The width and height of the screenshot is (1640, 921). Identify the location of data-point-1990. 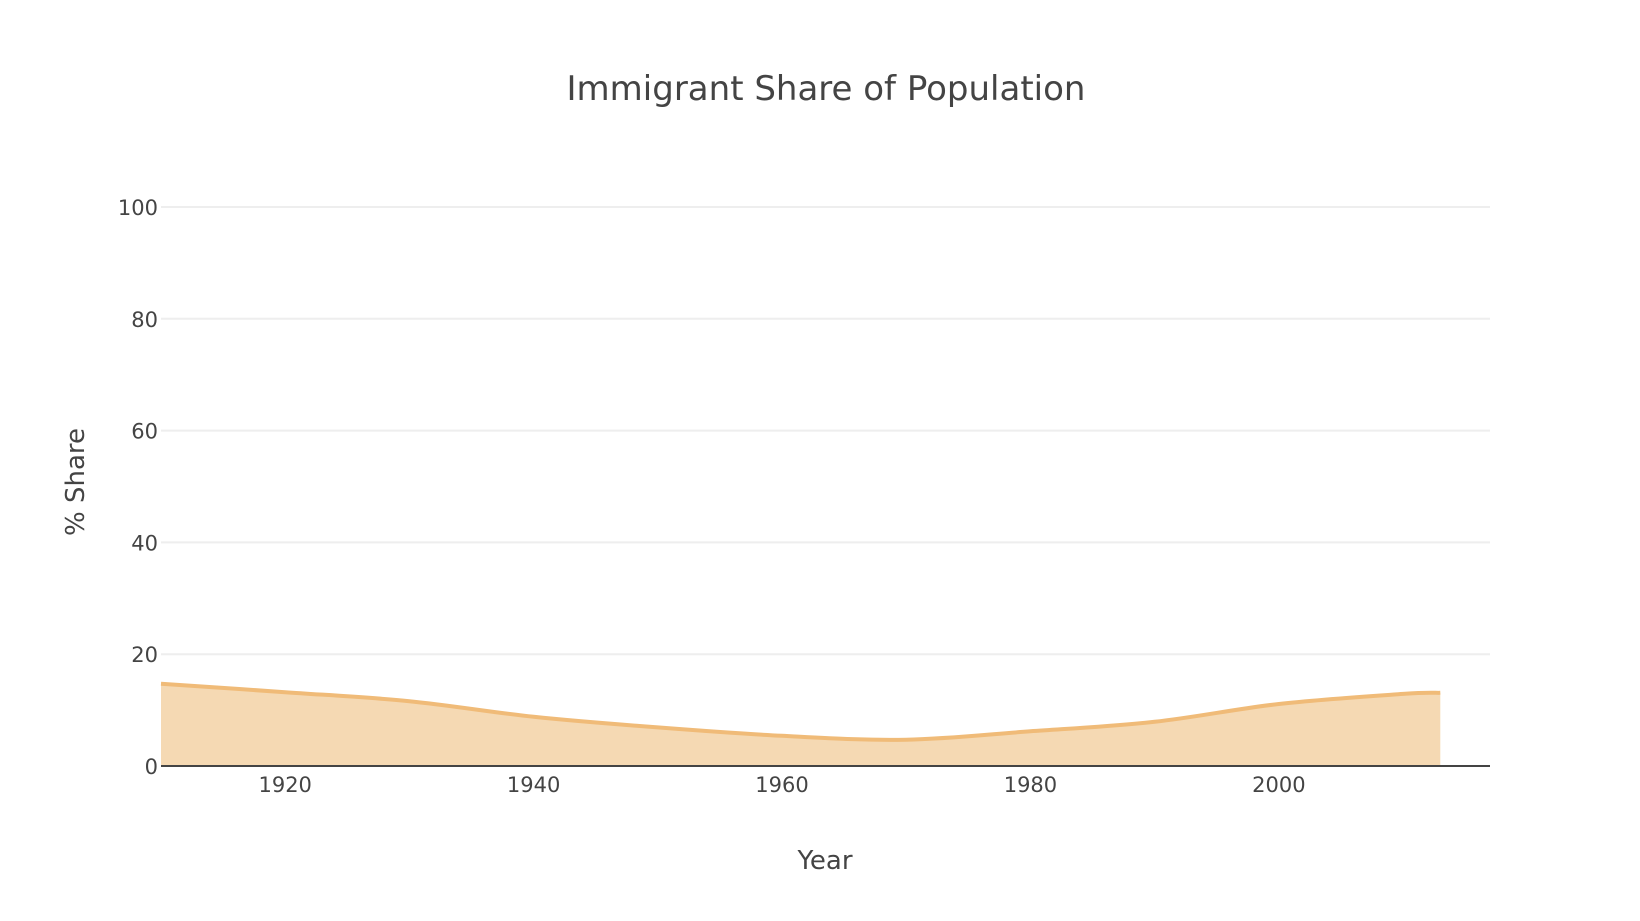
(1155, 722).